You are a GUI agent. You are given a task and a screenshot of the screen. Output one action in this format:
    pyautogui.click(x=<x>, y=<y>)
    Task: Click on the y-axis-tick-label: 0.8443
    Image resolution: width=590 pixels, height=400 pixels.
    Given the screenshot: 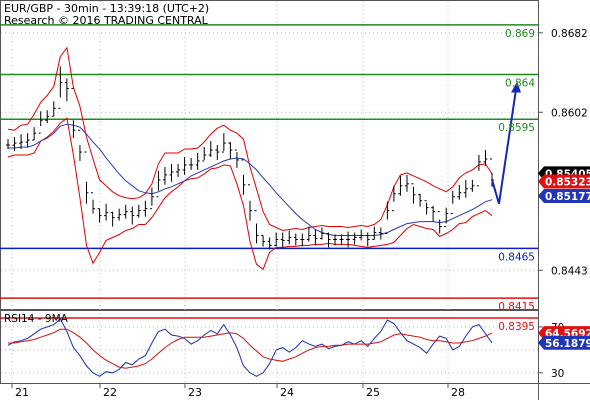 What is the action you would take?
    pyautogui.click(x=569, y=271)
    